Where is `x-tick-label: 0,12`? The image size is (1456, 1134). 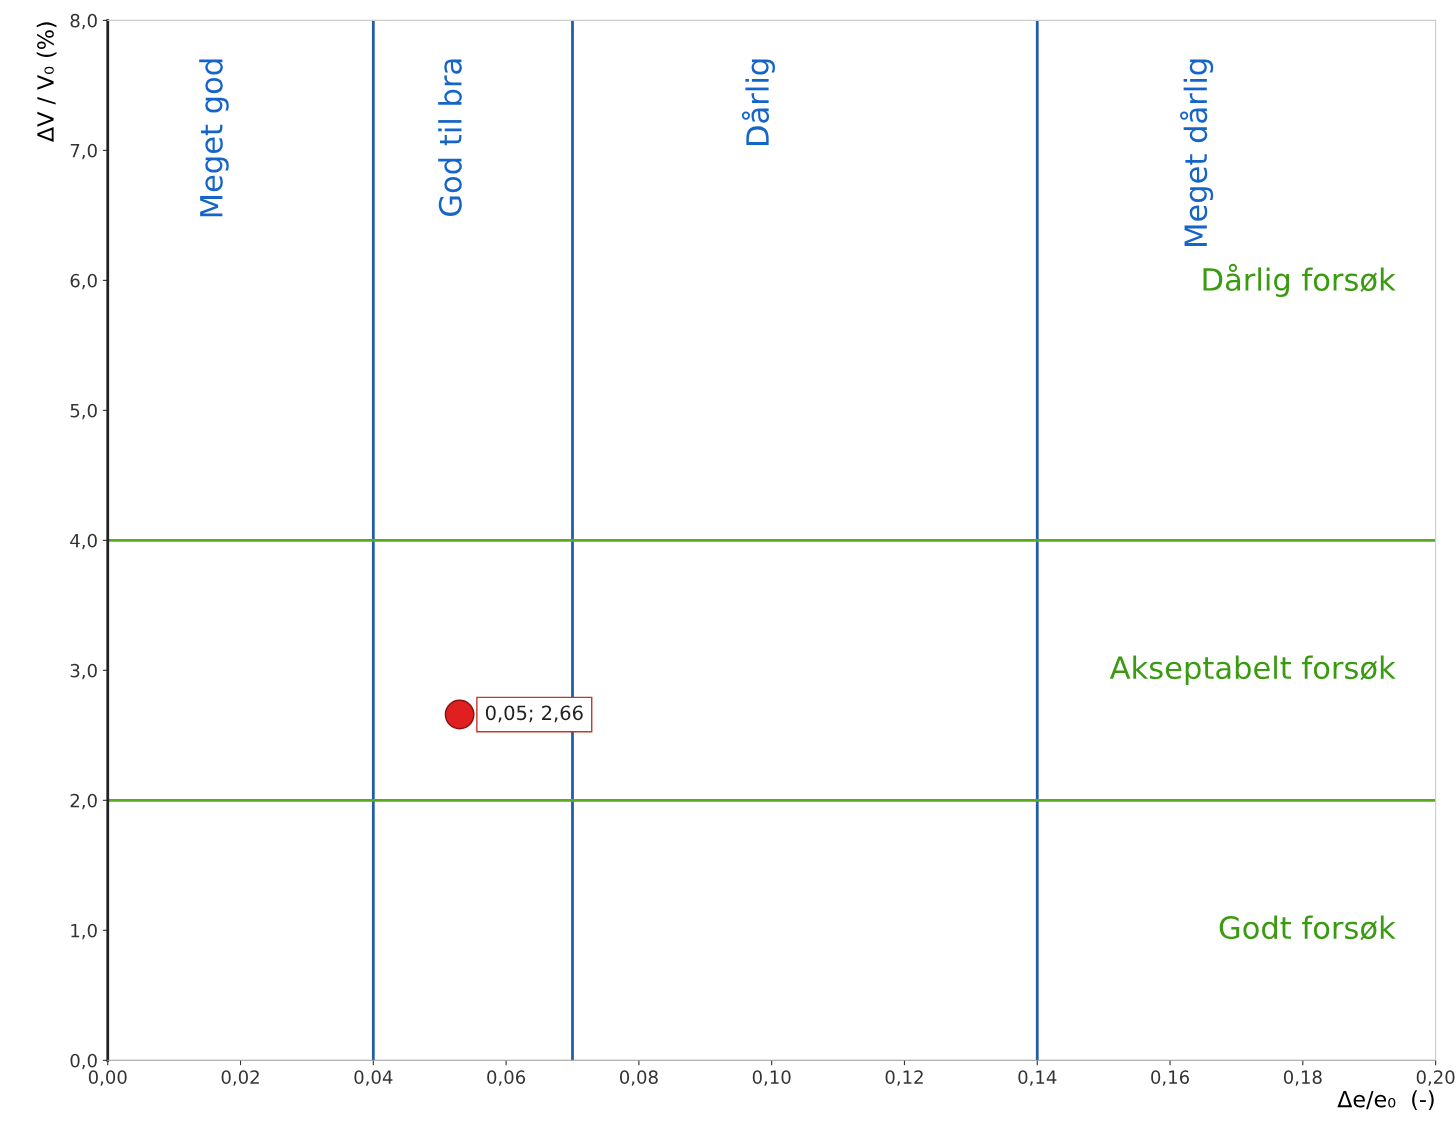 x-tick-label: 0,12 is located at coordinates (904, 1078).